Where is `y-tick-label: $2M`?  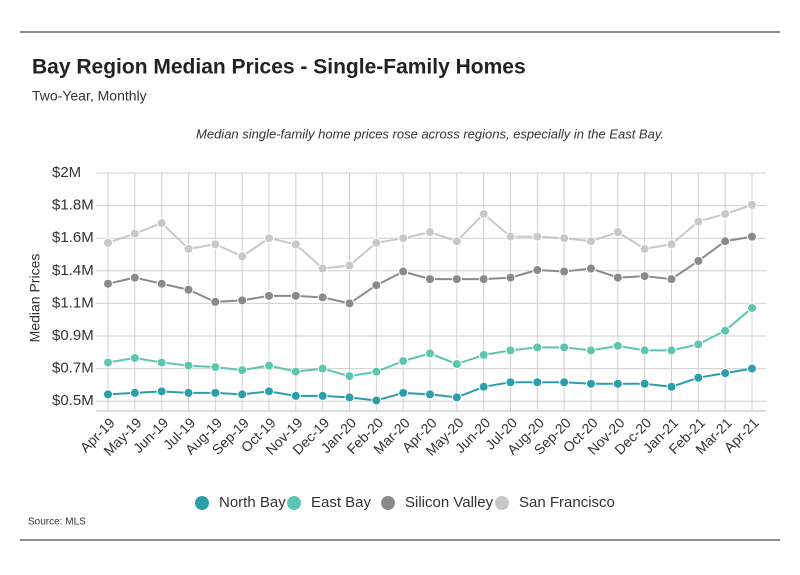 y-tick-label: $2M is located at coordinates (66, 172).